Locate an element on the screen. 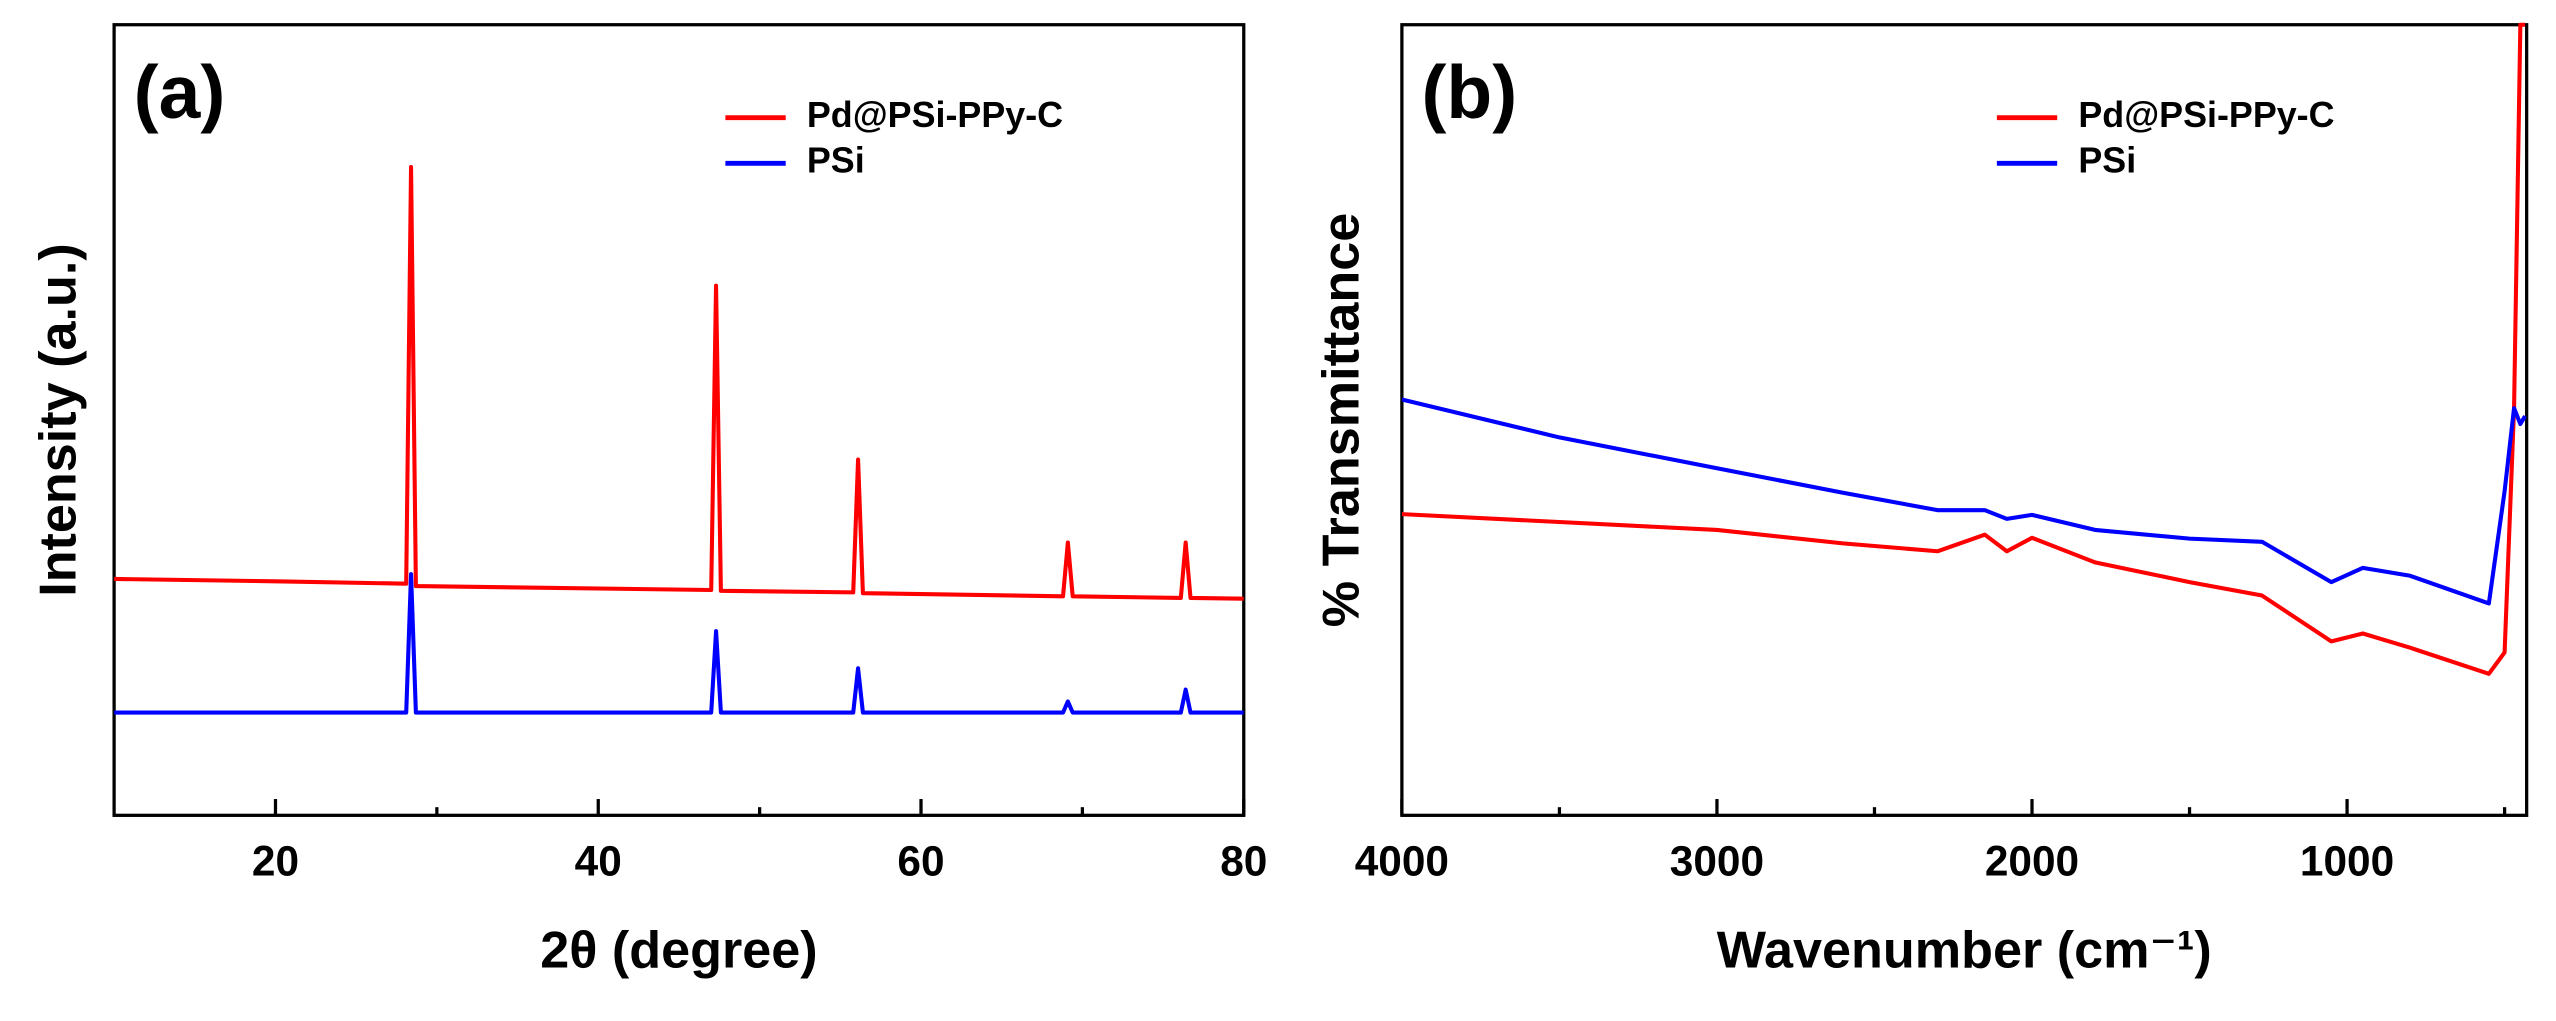  x-tick-label: 4000 is located at coordinates (1402, 860).